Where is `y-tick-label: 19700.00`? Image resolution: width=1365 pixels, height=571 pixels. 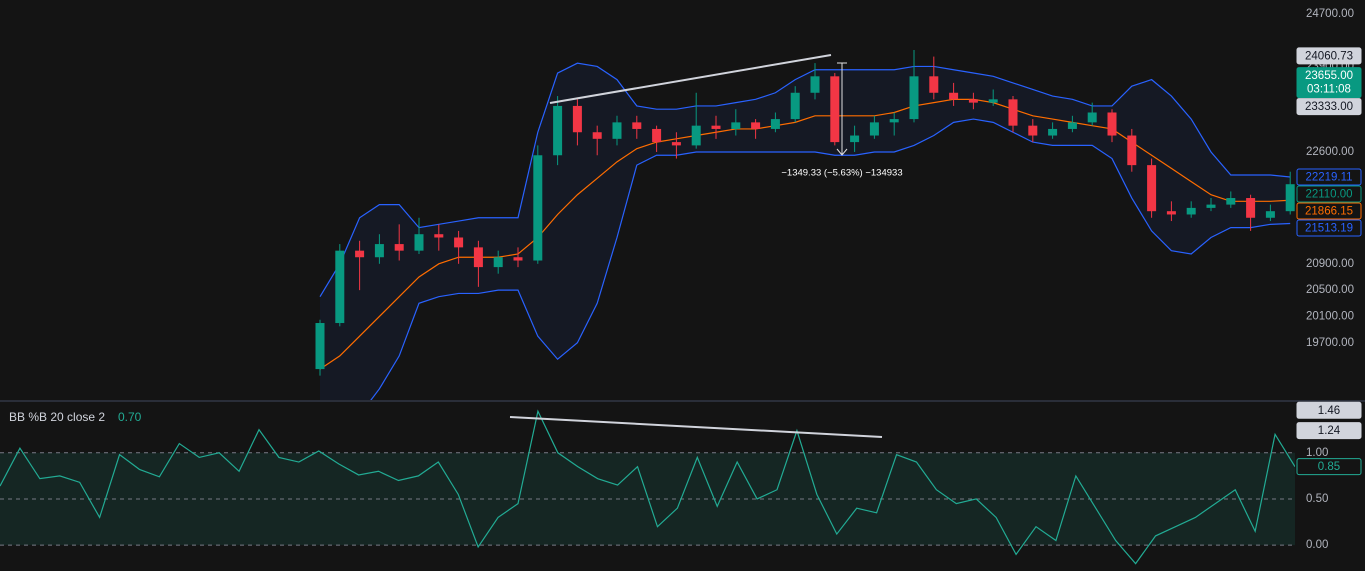
y-tick-label: 19700.00 is located at coordinates (1330, 343).